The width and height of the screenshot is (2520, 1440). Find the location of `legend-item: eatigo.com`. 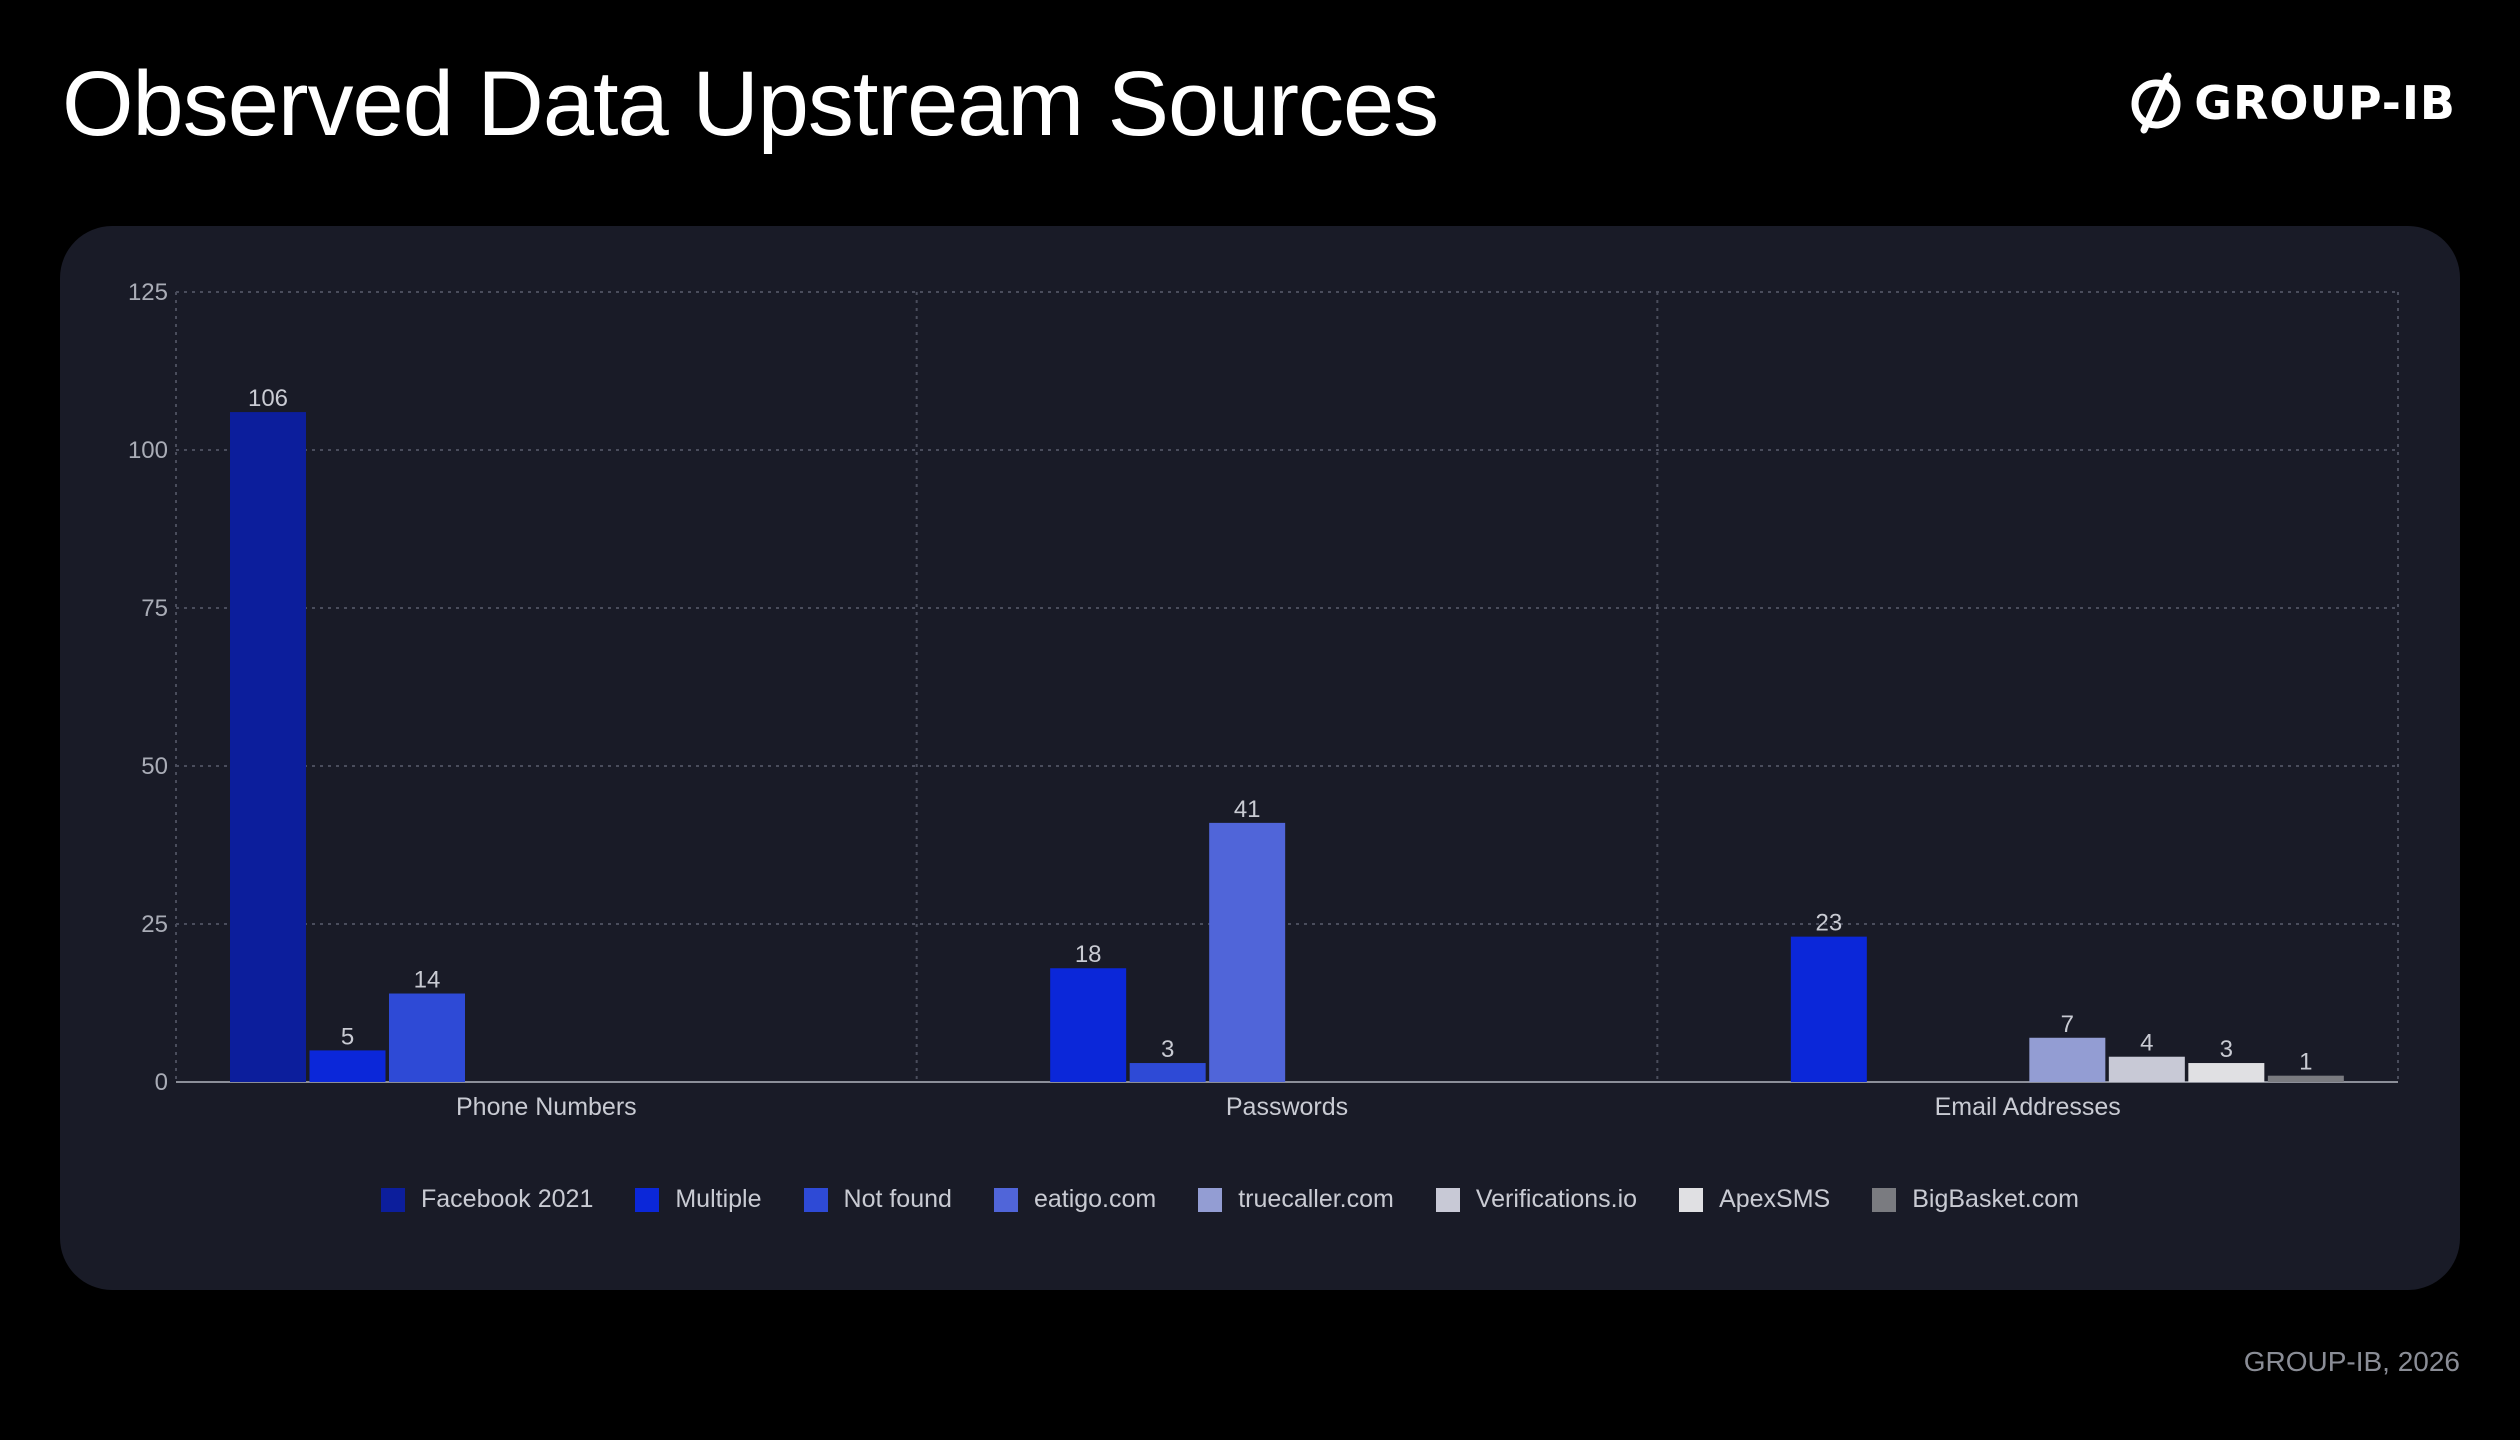

legend-item: eatigo.com is located at coordinates (1075, 1199).